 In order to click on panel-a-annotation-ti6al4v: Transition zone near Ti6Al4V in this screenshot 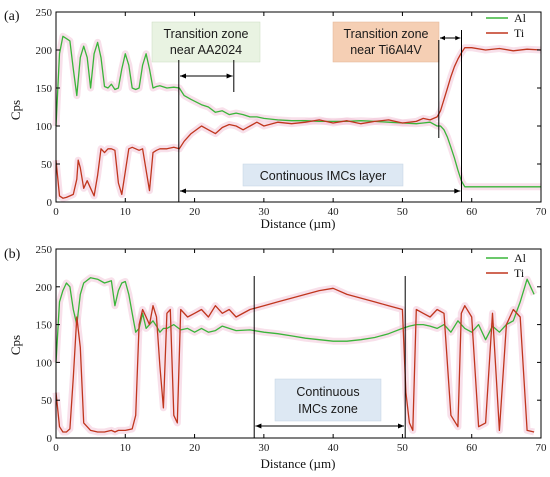, I will do `click(386, 42)`.